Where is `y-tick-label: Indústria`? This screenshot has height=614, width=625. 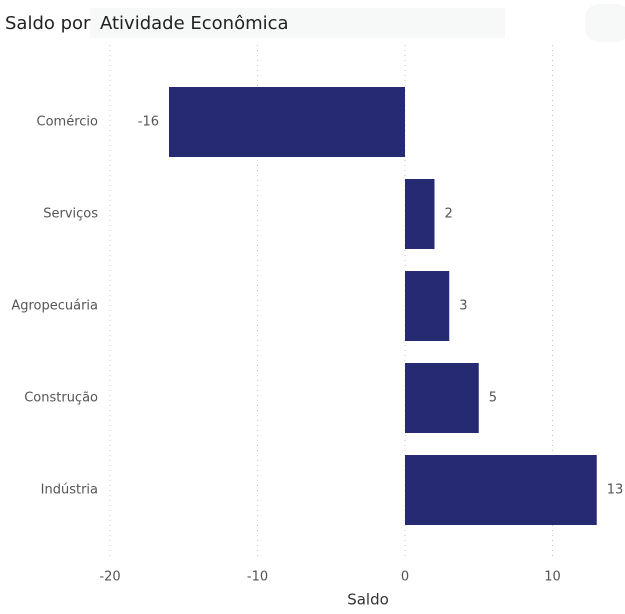
y-tick-label: Indústria is located at coordinates (69, 490).